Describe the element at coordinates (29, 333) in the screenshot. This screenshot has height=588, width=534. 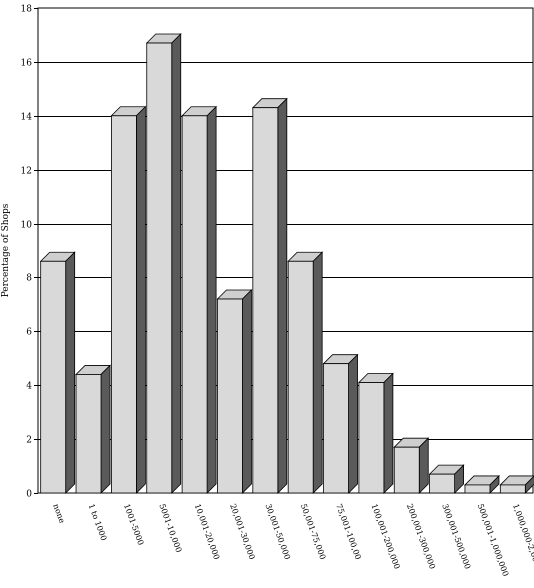
I see `y-tick-label: 6` at that location.